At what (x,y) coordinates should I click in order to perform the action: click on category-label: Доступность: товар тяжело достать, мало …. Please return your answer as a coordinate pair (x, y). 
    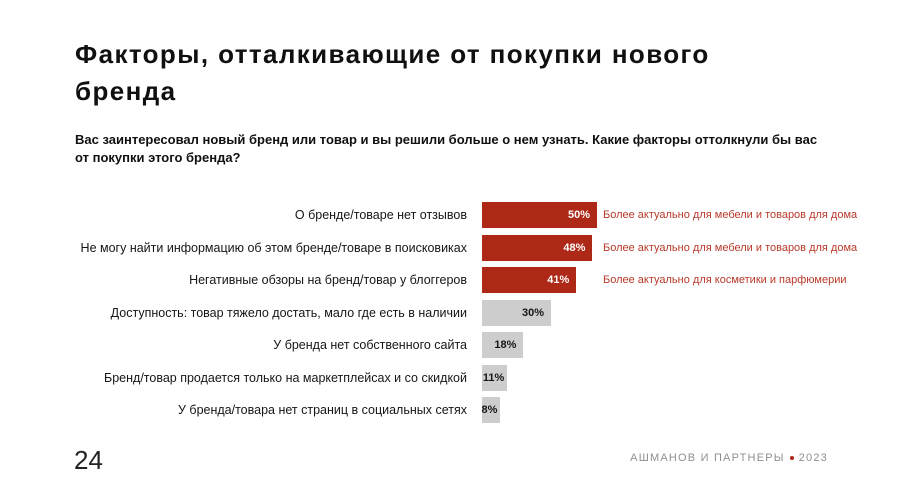
    Looking at the image, I should click on (288, 312).